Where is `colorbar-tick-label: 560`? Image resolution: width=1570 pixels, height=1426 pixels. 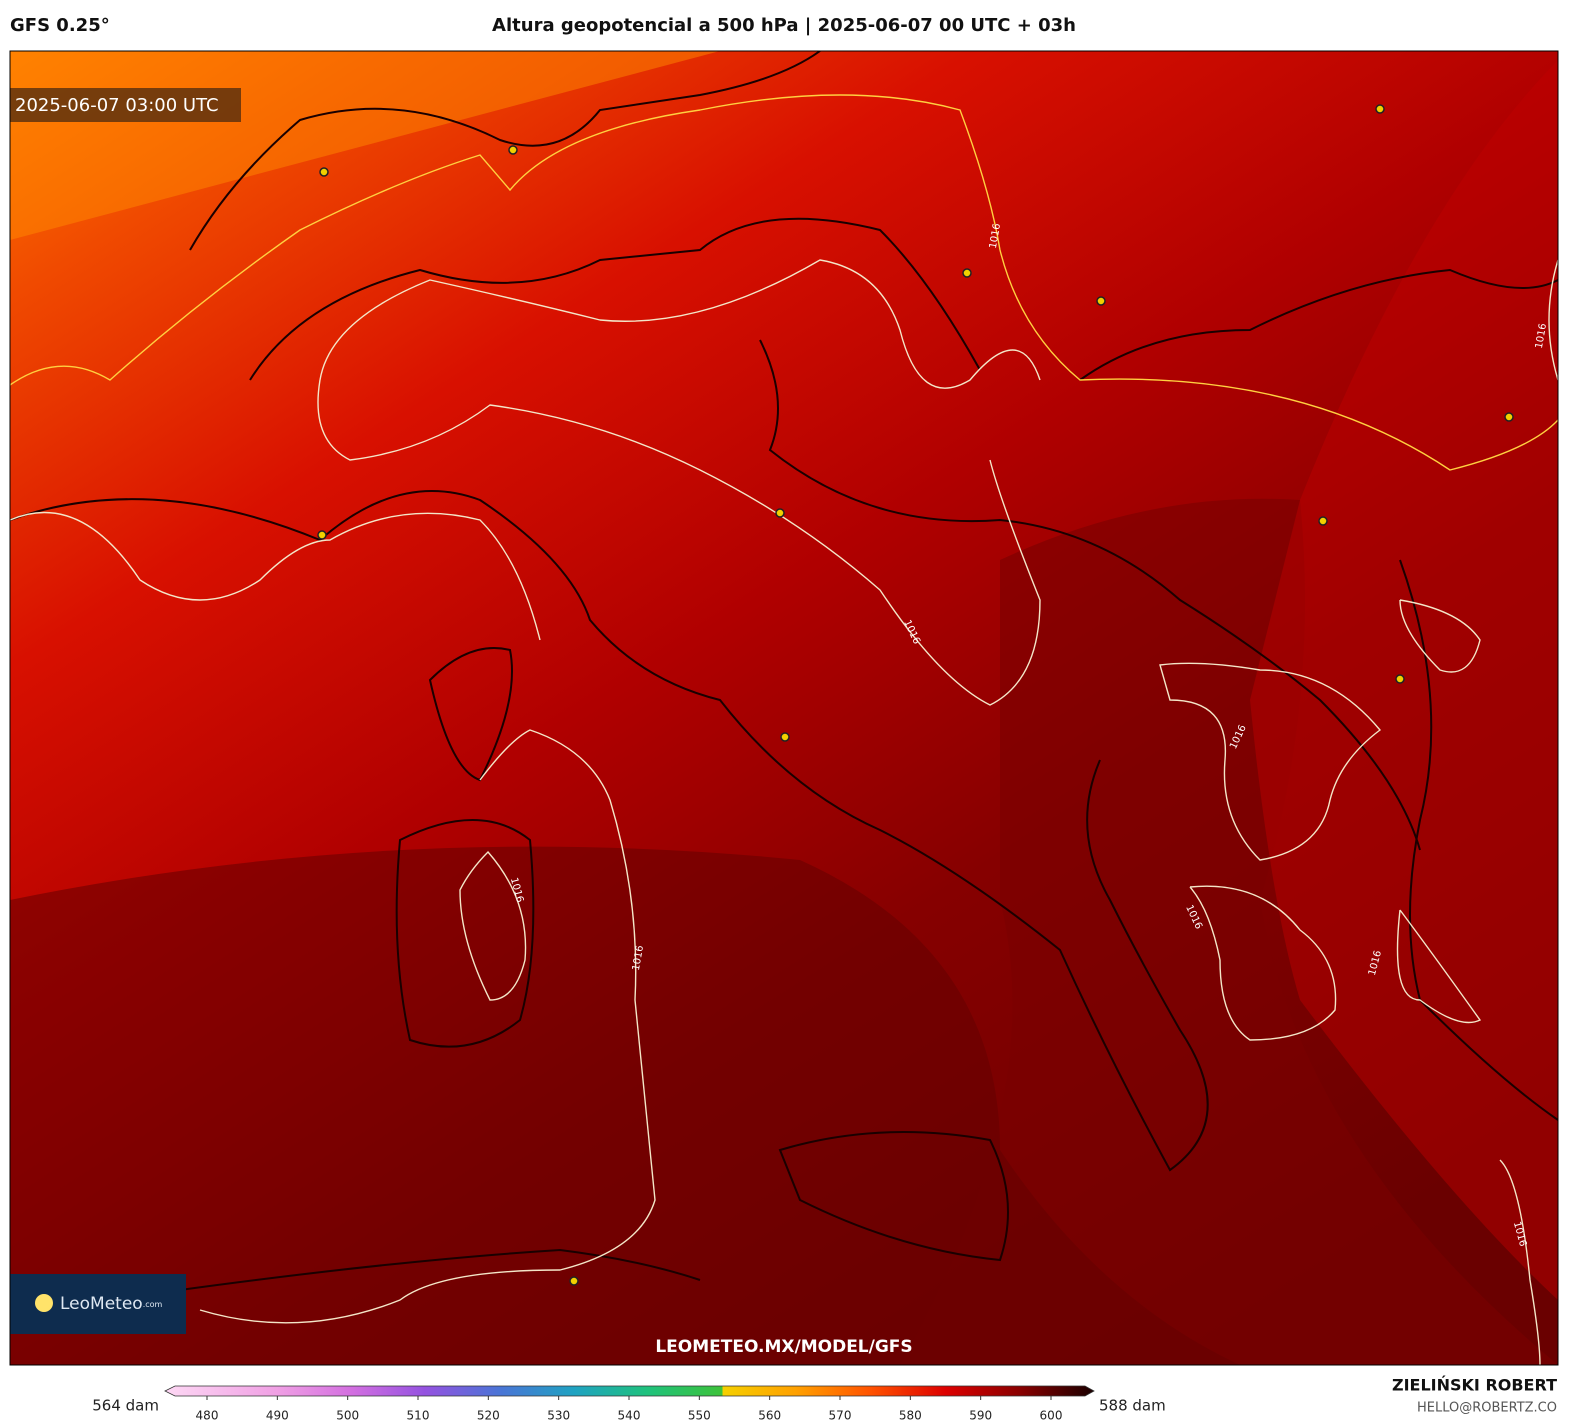 colorbar-tick-label: 560 is located at coordinates (769, 1416).